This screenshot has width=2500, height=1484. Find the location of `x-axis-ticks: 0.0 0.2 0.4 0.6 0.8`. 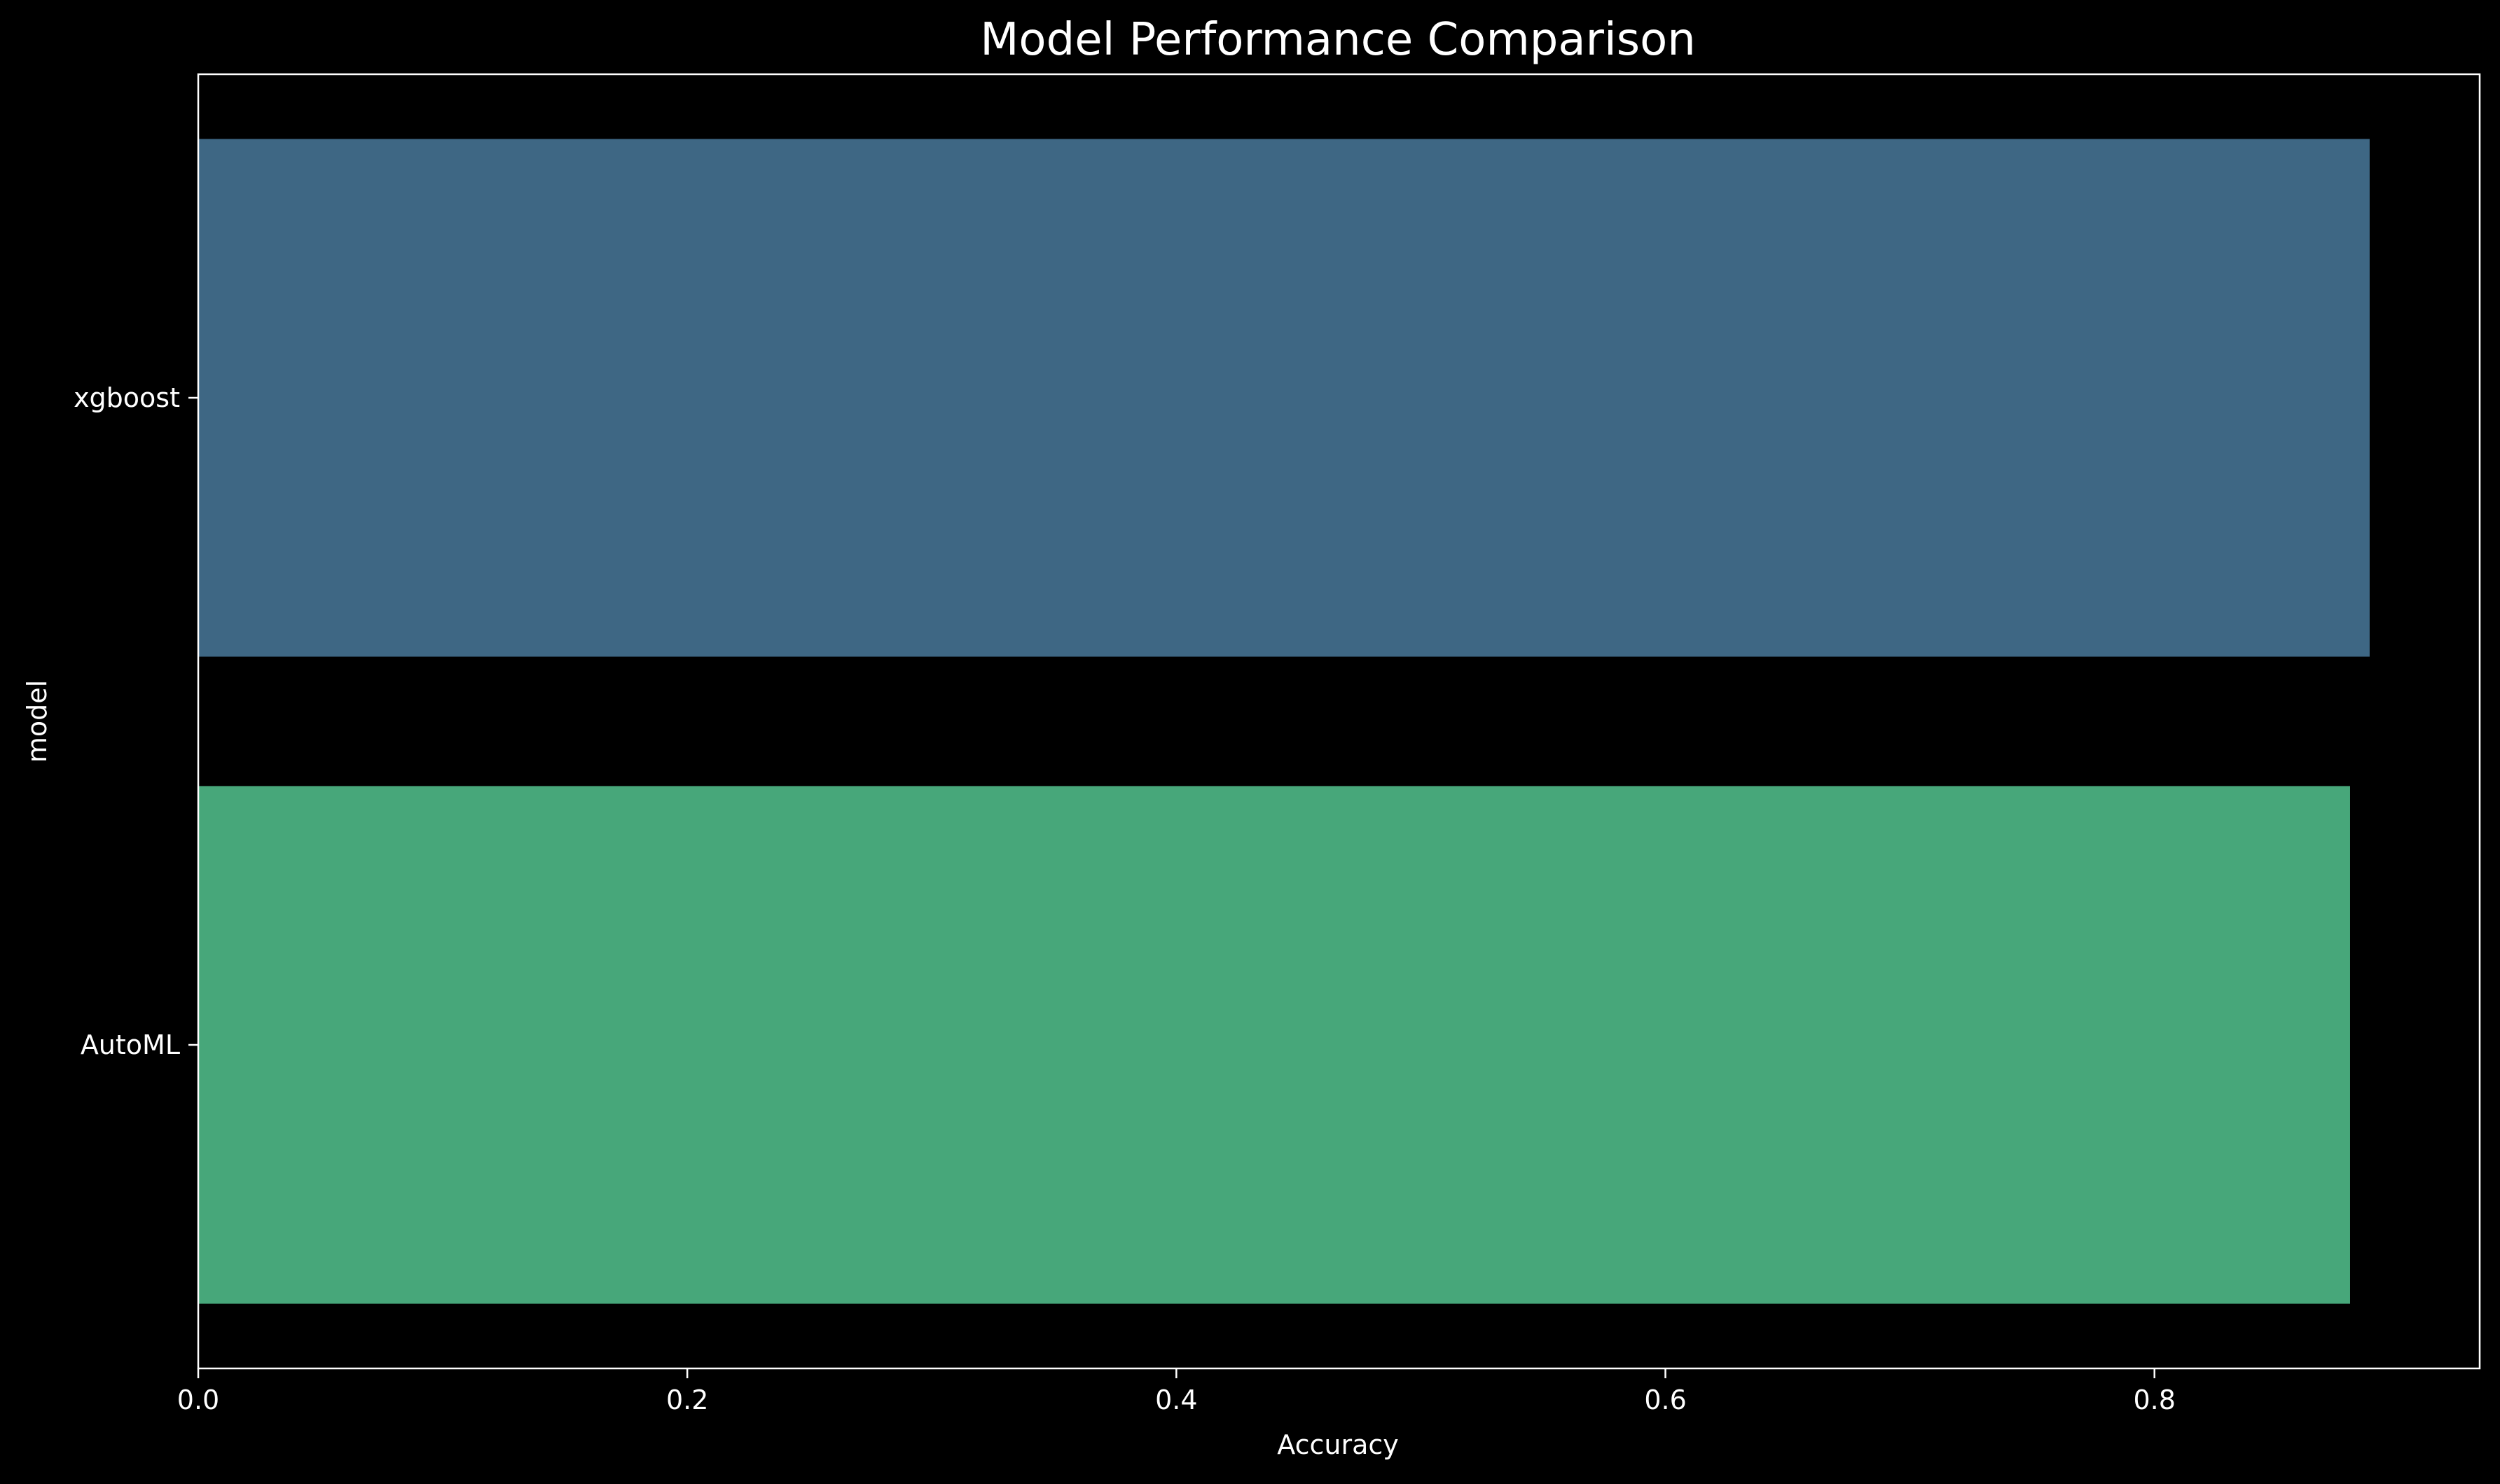

x-axis-ticks: 0.0 0.2 0.4 0.6 0.8 is located at coordinates (1176, 1391).